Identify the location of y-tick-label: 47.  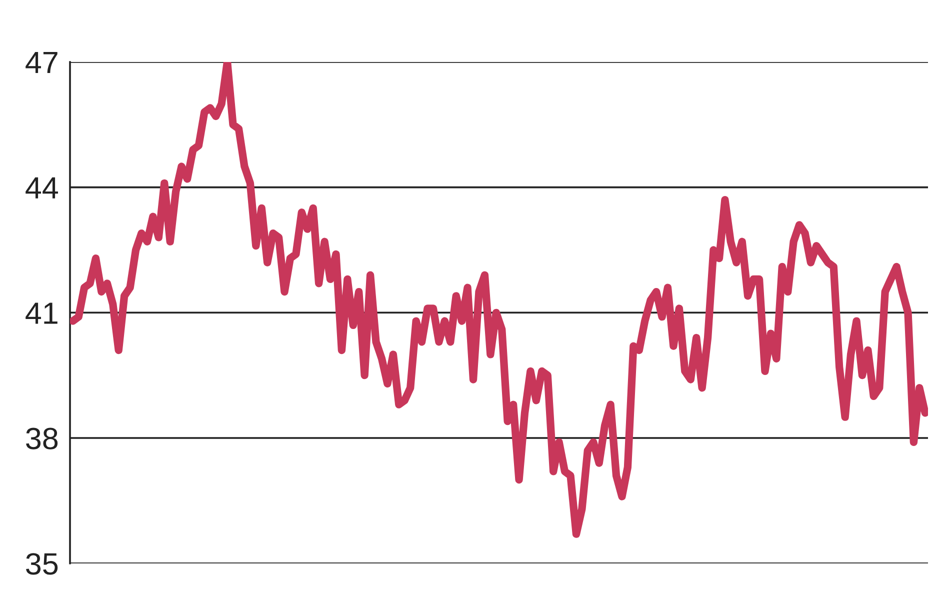
(42, 63).